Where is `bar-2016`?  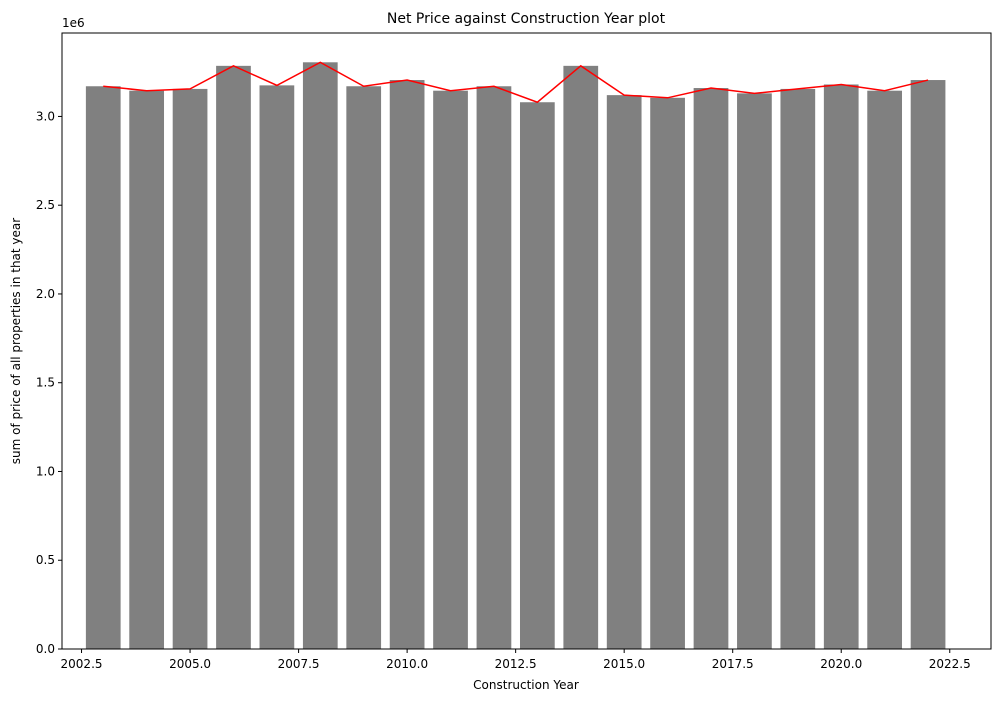
bar-2016 is located at coordinates (667, 373).